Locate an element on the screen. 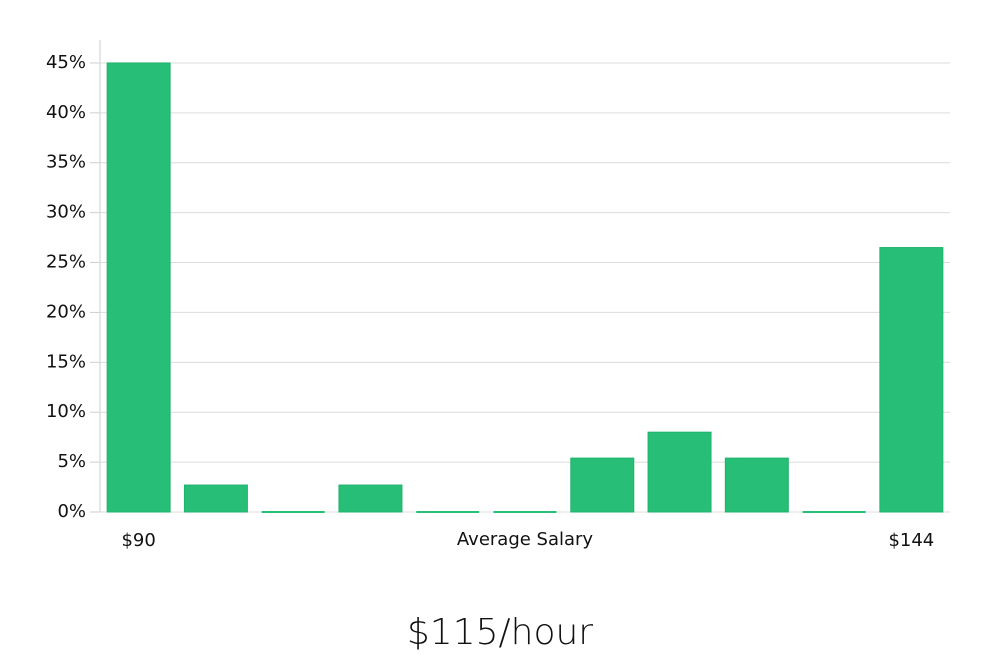 The image size is (1000, 660). y-tick-label: 25% is located at coordinates (66, 262).